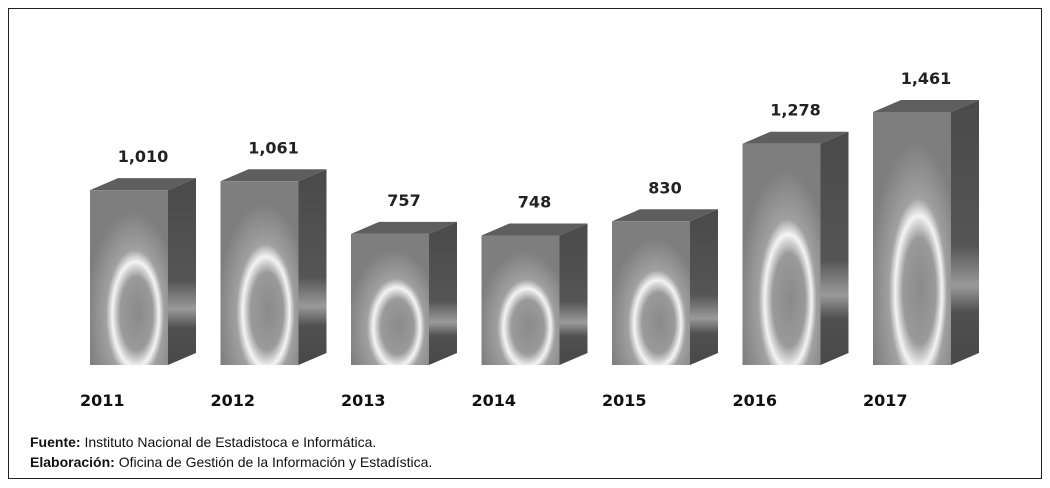  Describe the element at coordinates (72, 462) in the screenshot. I see `note-label: Elaboración:` at that location.